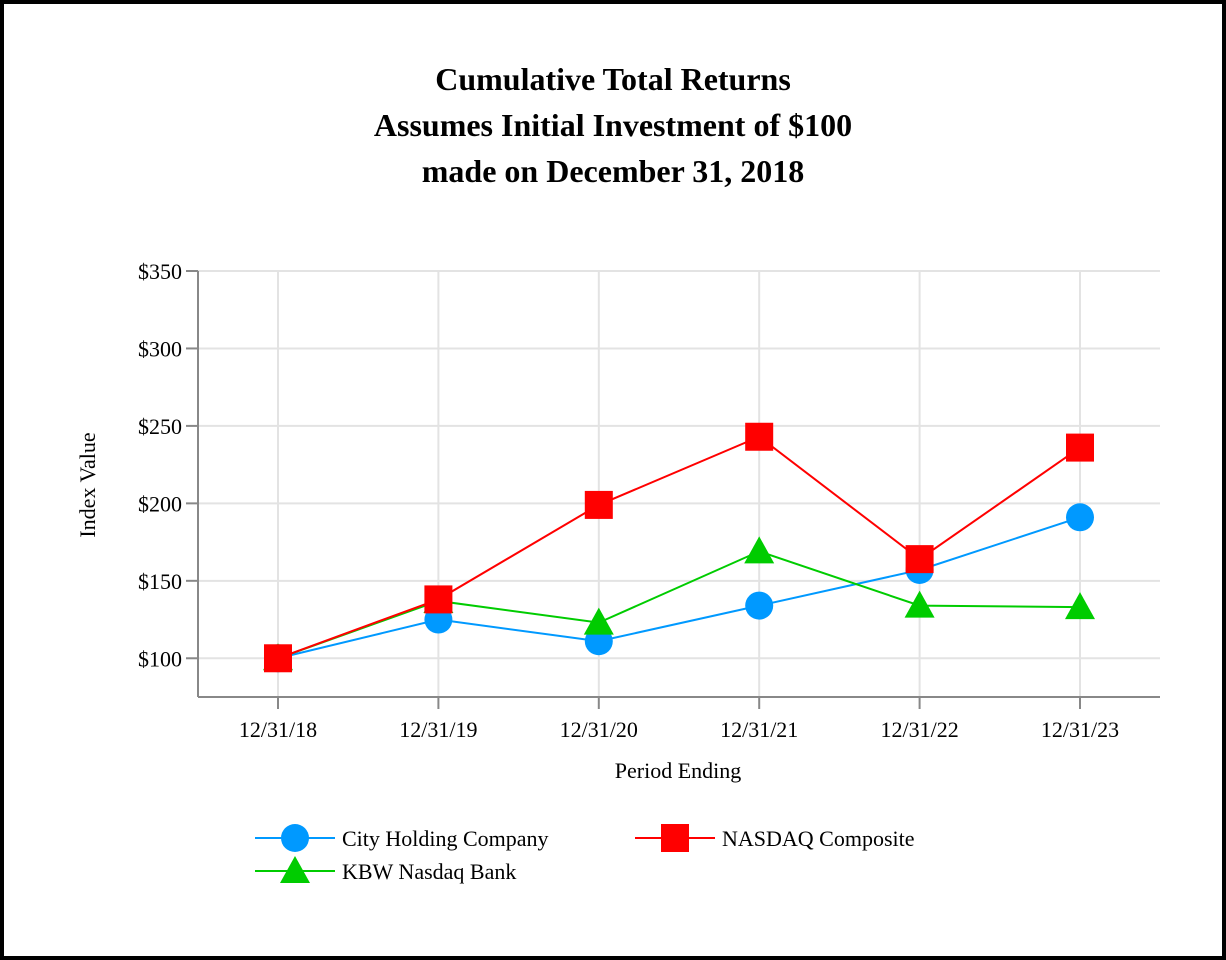 This screenshot has width=1226, height=960. Describe the element at coordinates (759, 729) in the screenshot. I see `x-tick-label: 12/31/21` at that location.